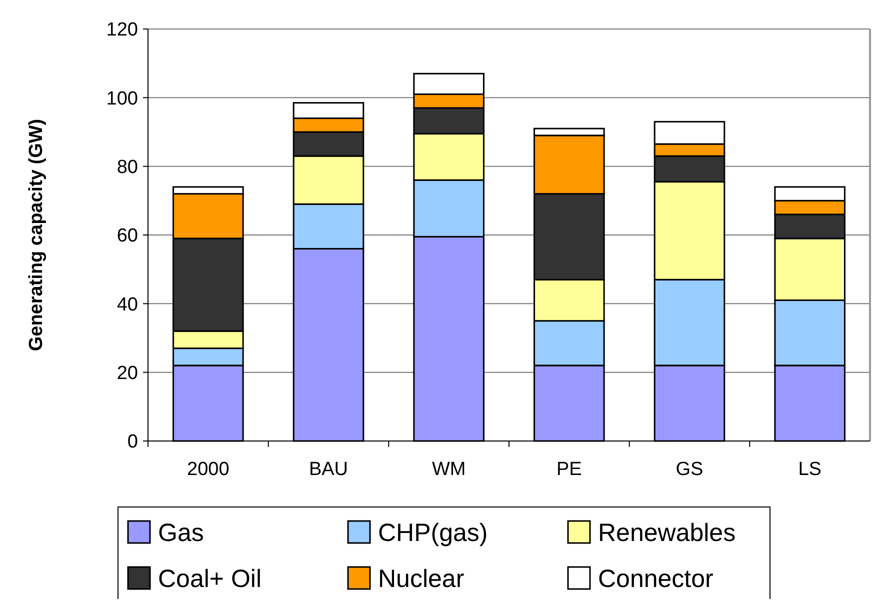  I want to click on y-tick-label: 120, so click(122, 30).